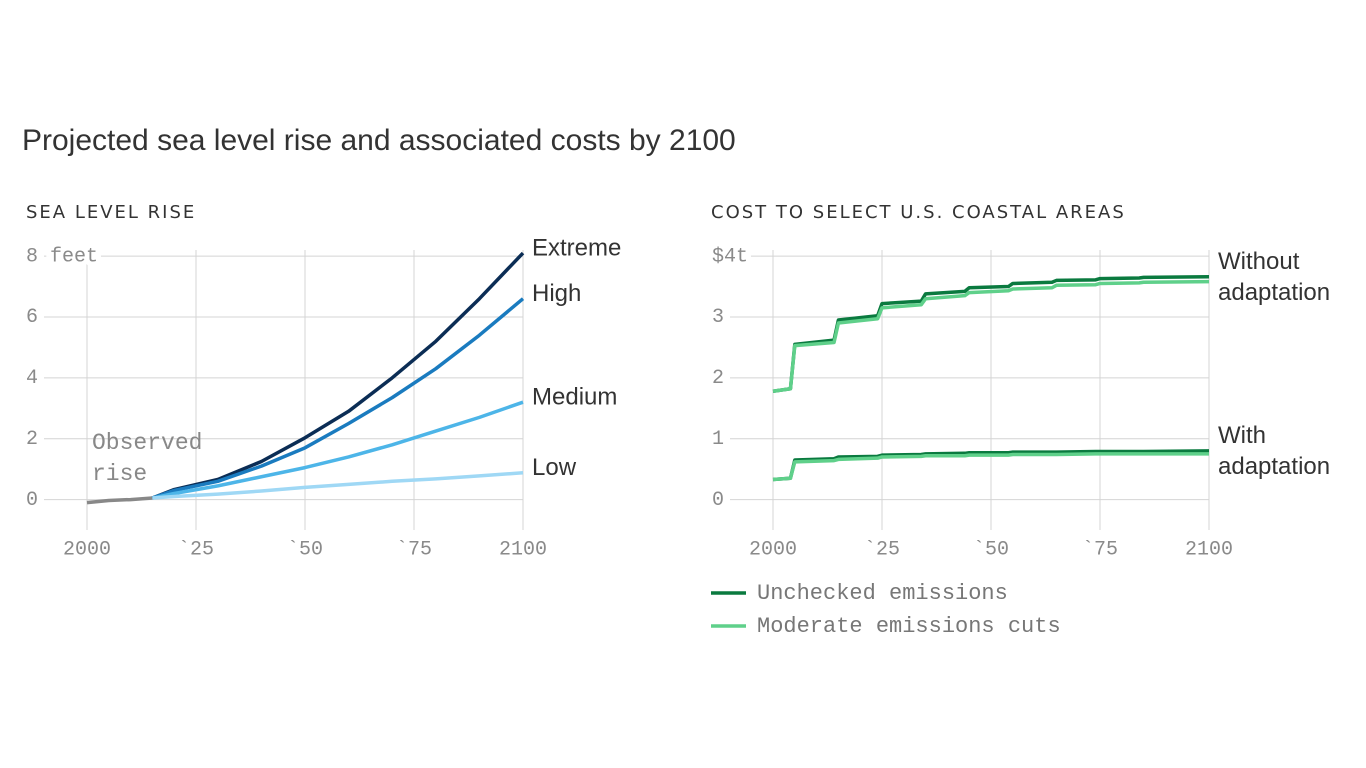 The height and width of the screenshot is (768, 1366). Describe the element at coordinates (576, 247) in the screenshot. I see `series-label: Extreme` at that location.